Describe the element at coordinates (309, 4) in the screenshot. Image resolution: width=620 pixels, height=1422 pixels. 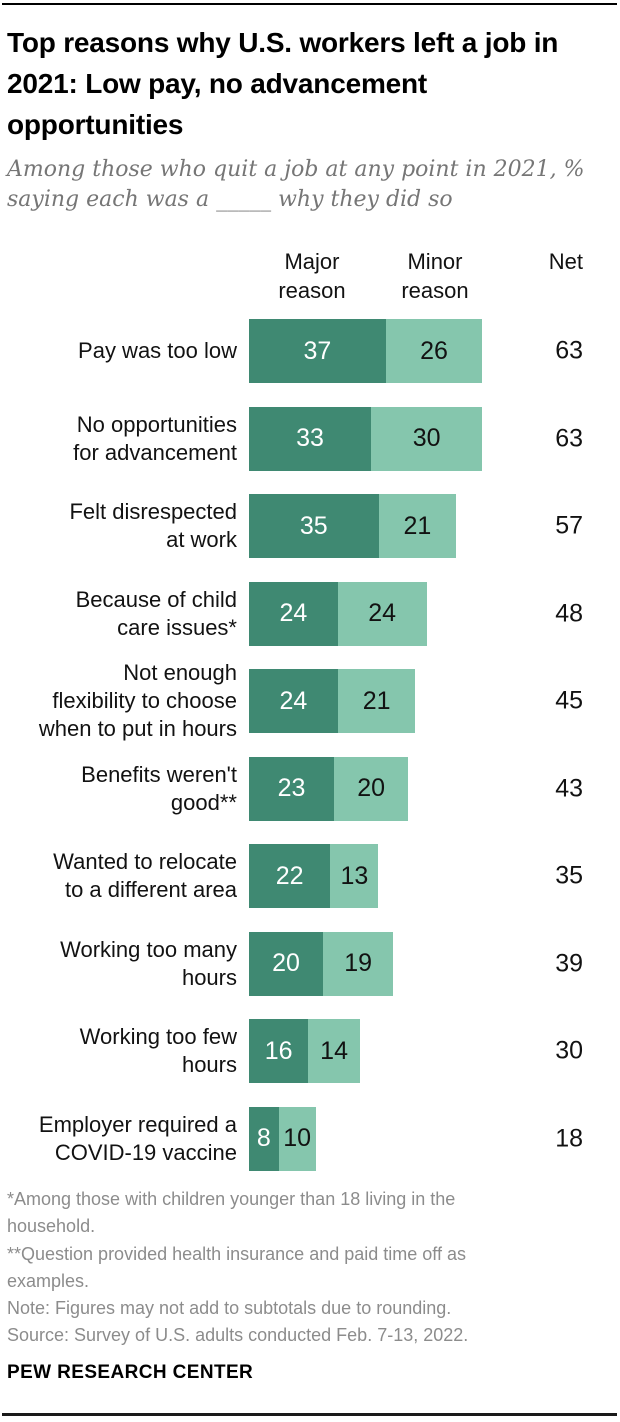
I see `top-rule` at that location.